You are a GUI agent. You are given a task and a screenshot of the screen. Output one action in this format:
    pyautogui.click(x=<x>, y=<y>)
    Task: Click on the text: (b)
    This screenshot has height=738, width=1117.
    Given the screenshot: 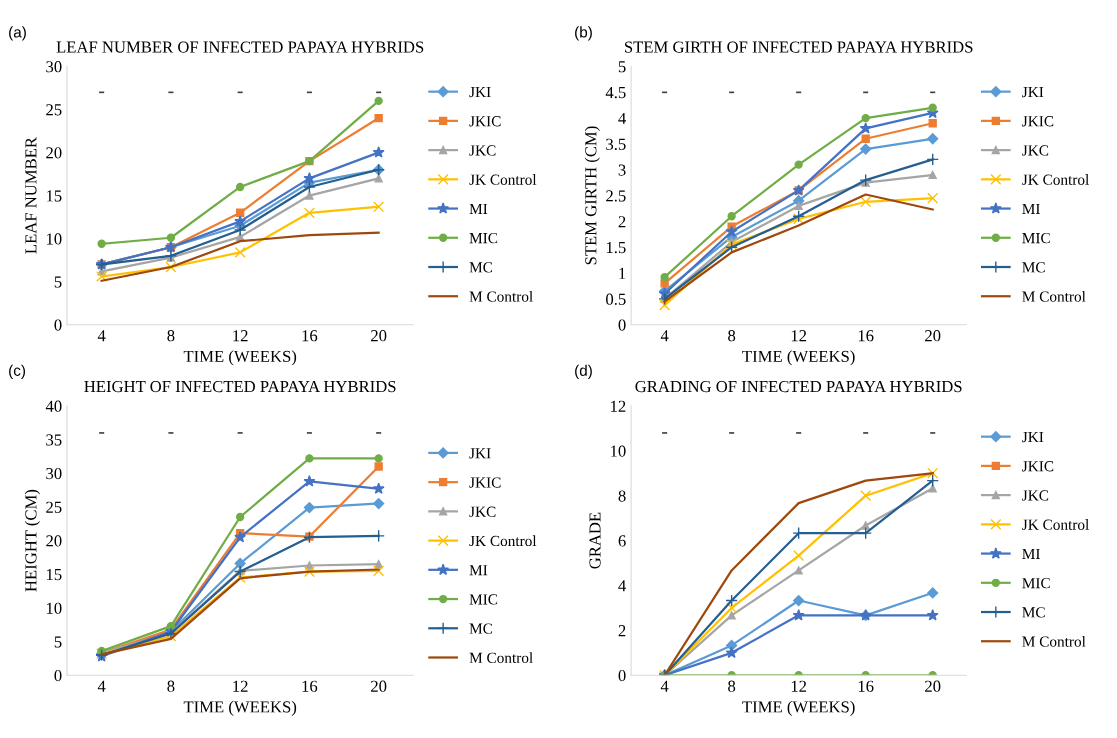 What is the action you would take?
    pyautogui.click(x=583, y=33)
    